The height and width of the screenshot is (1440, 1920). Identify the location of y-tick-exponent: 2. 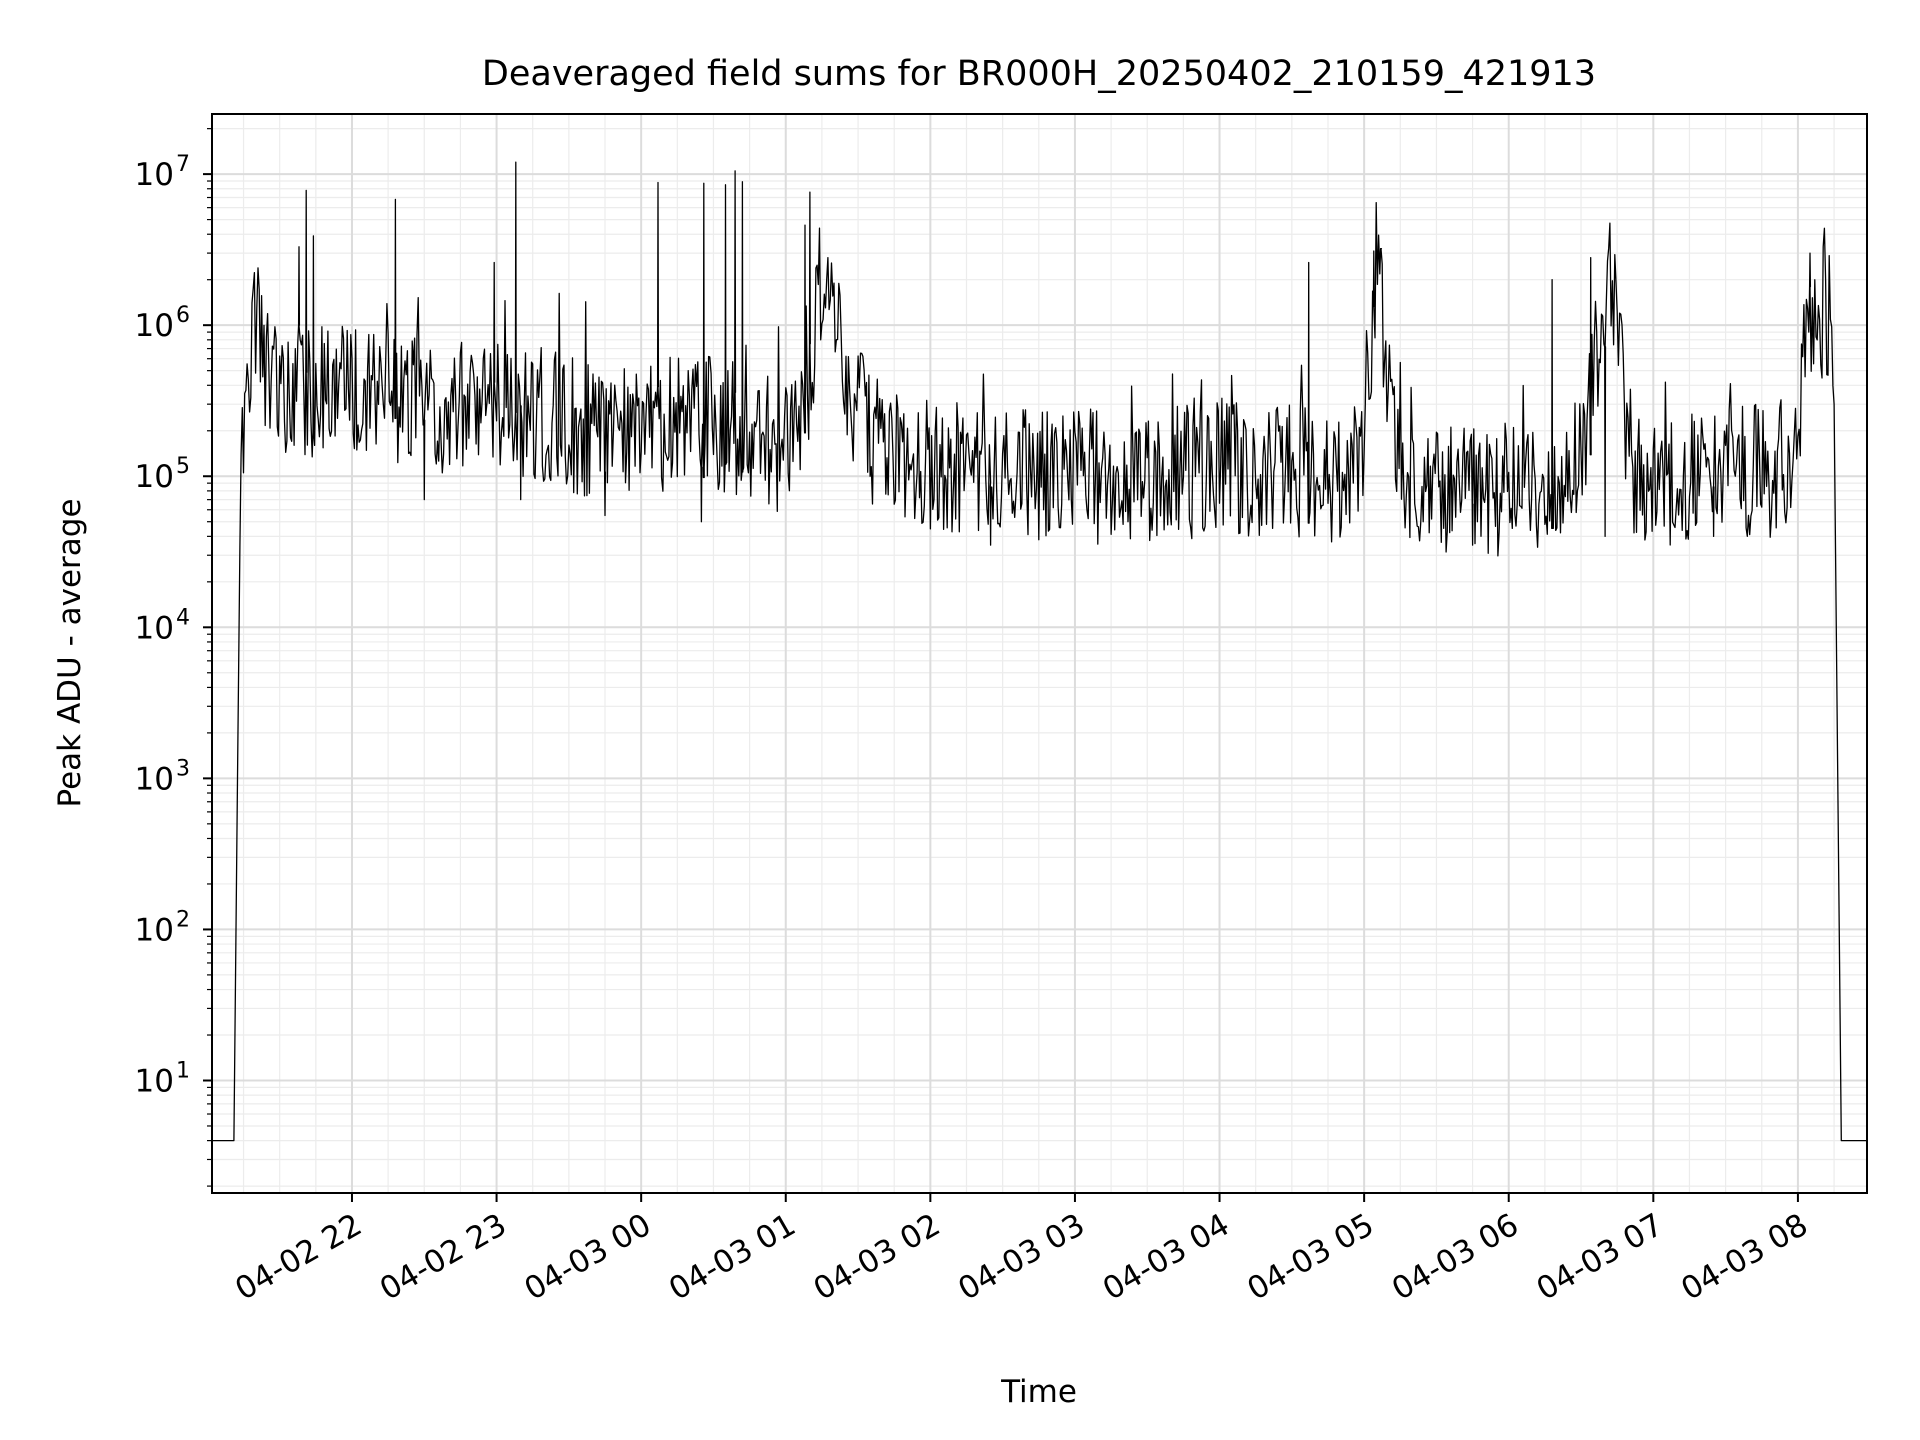
(183, 919).